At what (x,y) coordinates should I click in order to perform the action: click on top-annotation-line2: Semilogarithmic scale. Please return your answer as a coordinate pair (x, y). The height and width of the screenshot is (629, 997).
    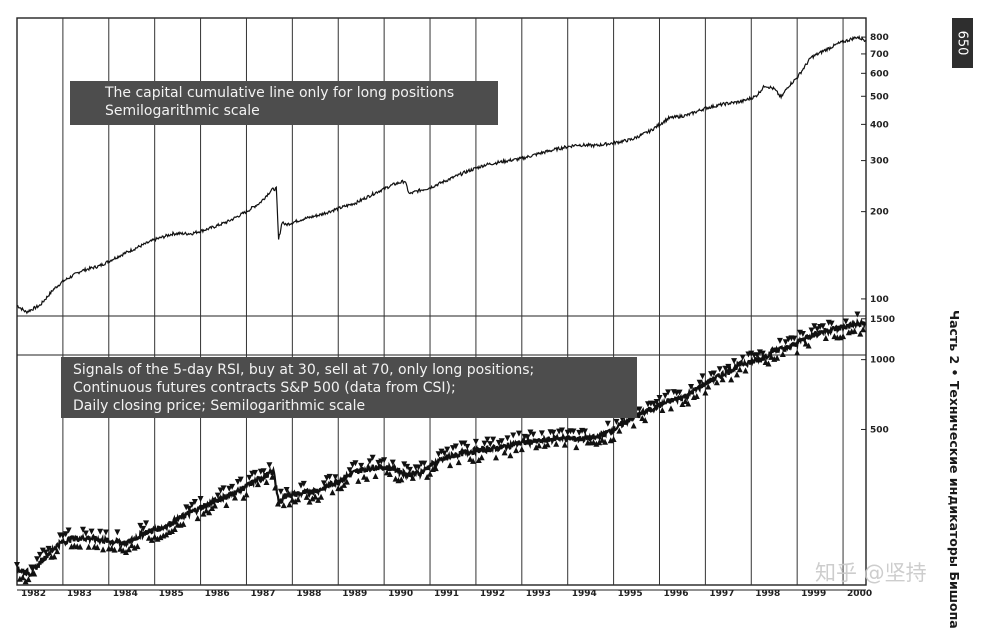
    Looking at the image, I should click on (182, 111).